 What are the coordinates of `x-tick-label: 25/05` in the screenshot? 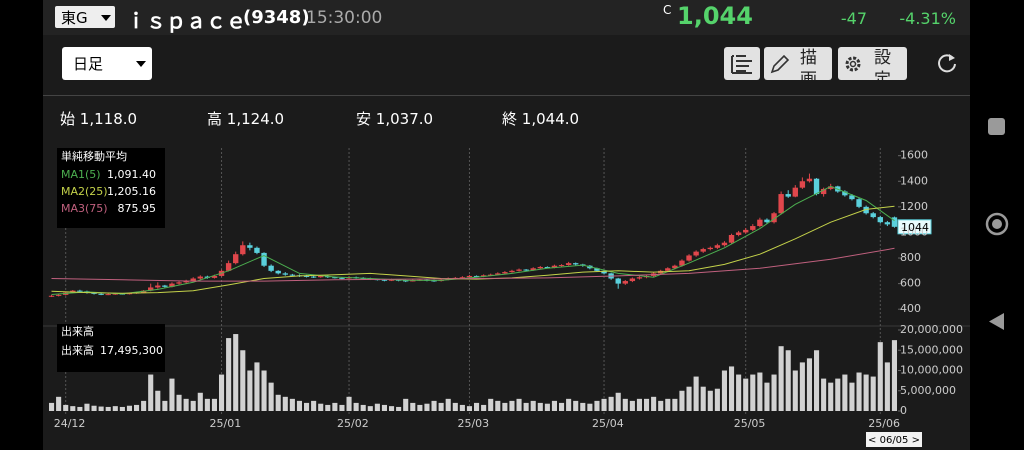 It's located at (750, 423).